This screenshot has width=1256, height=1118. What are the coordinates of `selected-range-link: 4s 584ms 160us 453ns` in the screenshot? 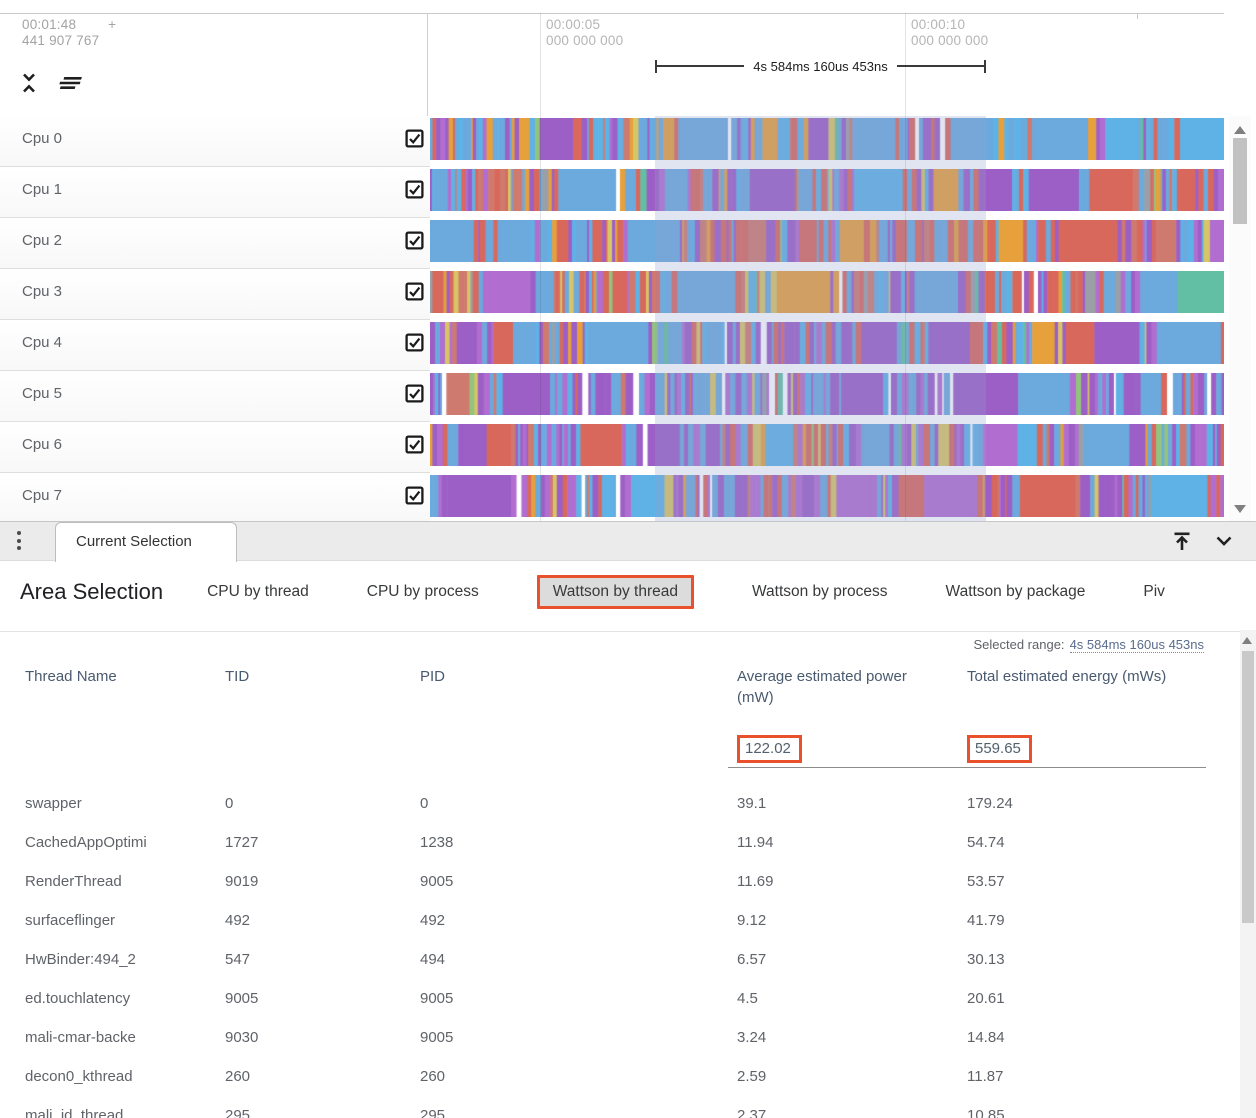 It's located at (1136, 645).